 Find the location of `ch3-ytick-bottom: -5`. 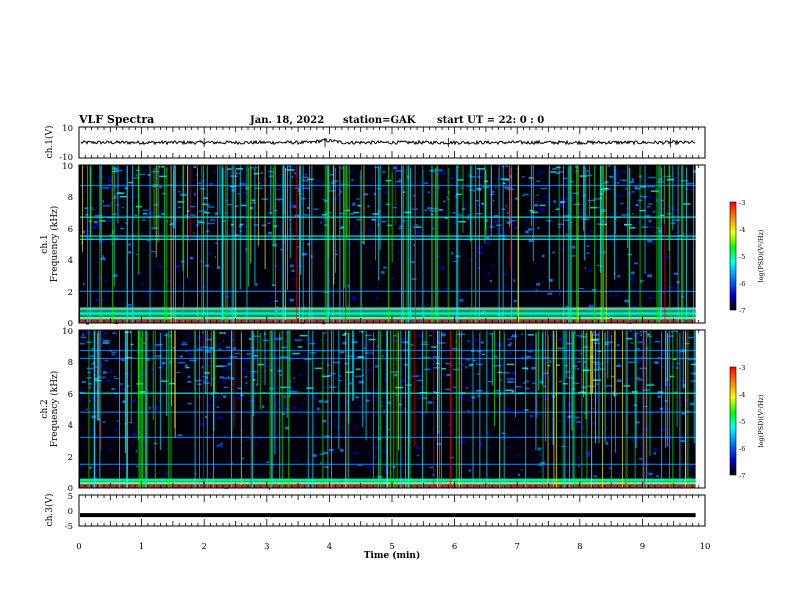

ch3-ytick-bottom: -5 is located at coordinates (69, 527).